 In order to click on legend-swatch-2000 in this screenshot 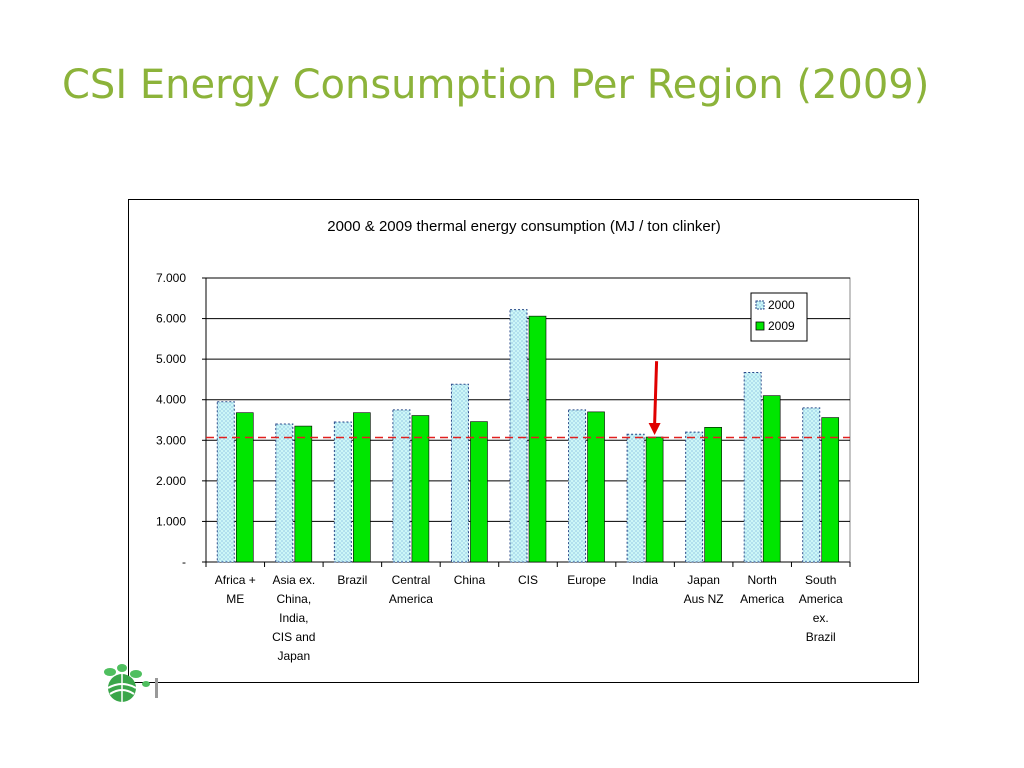, I will do `click(760, 305)`.